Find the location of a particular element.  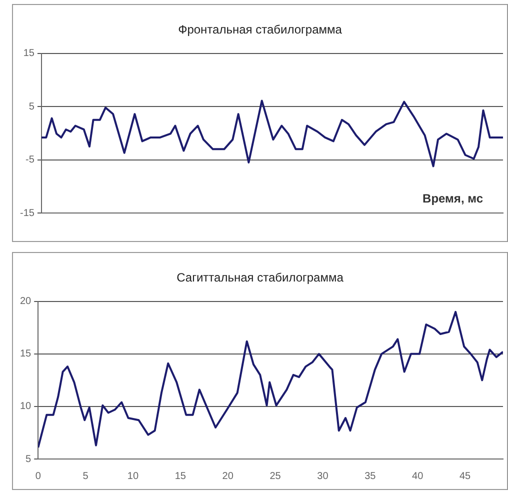

x-tick-label: 5 is located at coordinates (85, 476).